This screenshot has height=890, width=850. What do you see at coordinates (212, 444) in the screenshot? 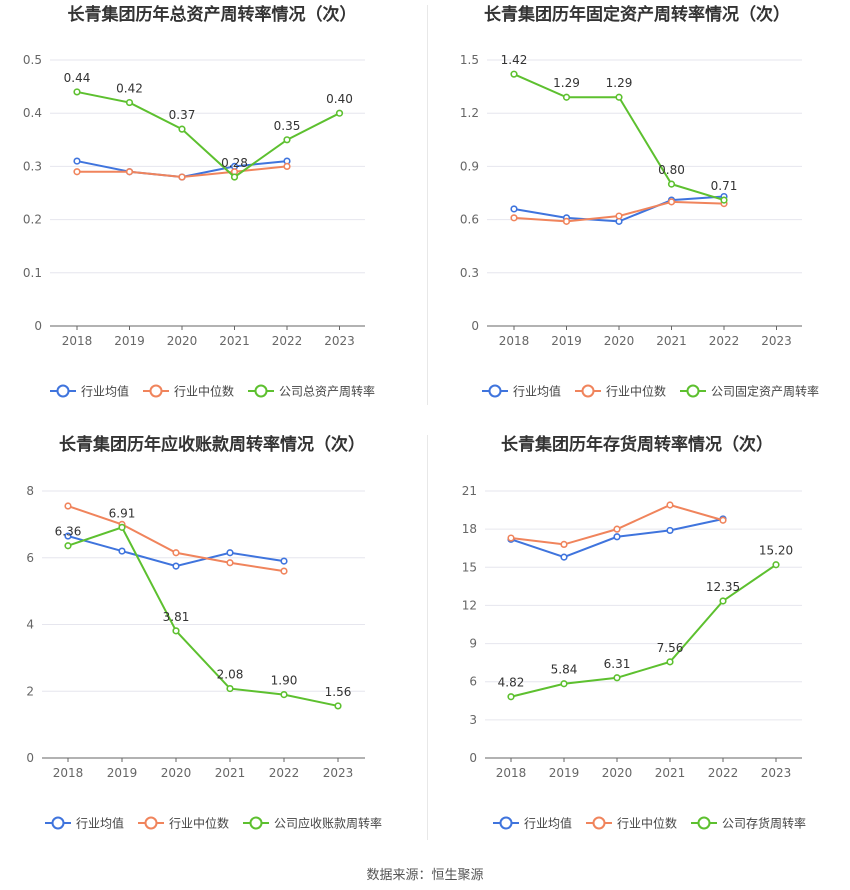
I see `chart-title: 长青集团历年应收账款周转率情况（次）` at bounding box center [212, 444].